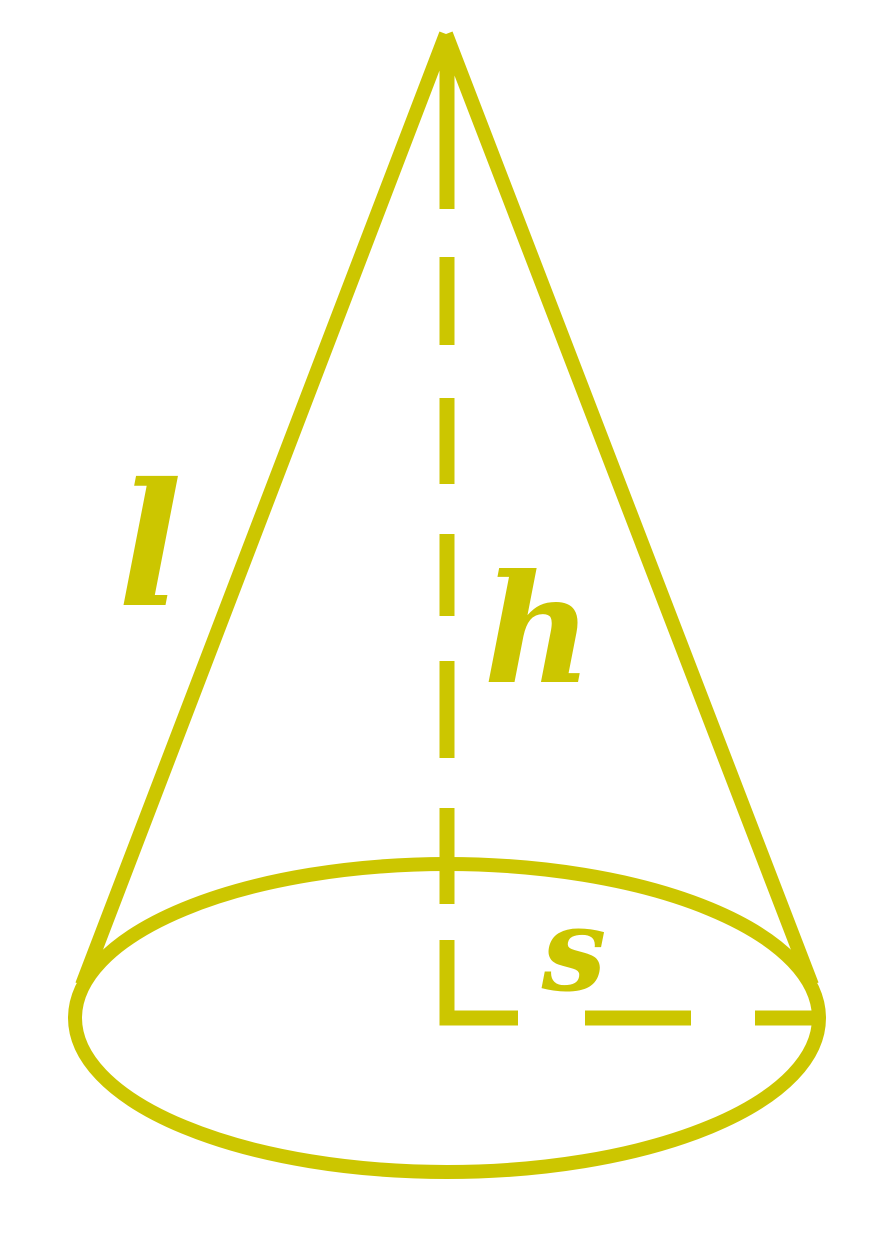 The image size is (880, 1240). I want to click on slant-height-label: l, so click(150, 546).